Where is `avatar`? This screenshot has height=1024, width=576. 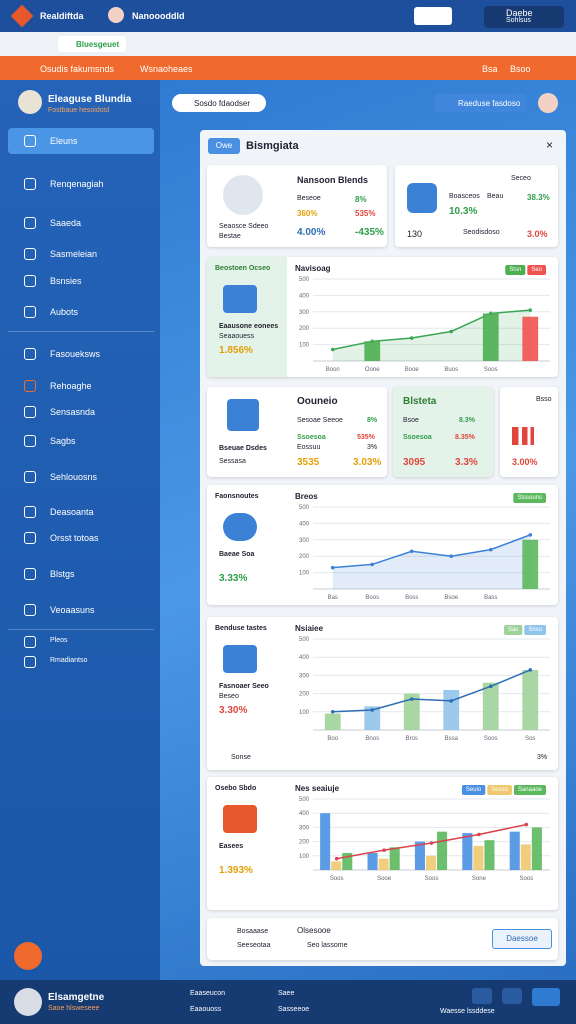
avatar is located at coordinates (548, 103).